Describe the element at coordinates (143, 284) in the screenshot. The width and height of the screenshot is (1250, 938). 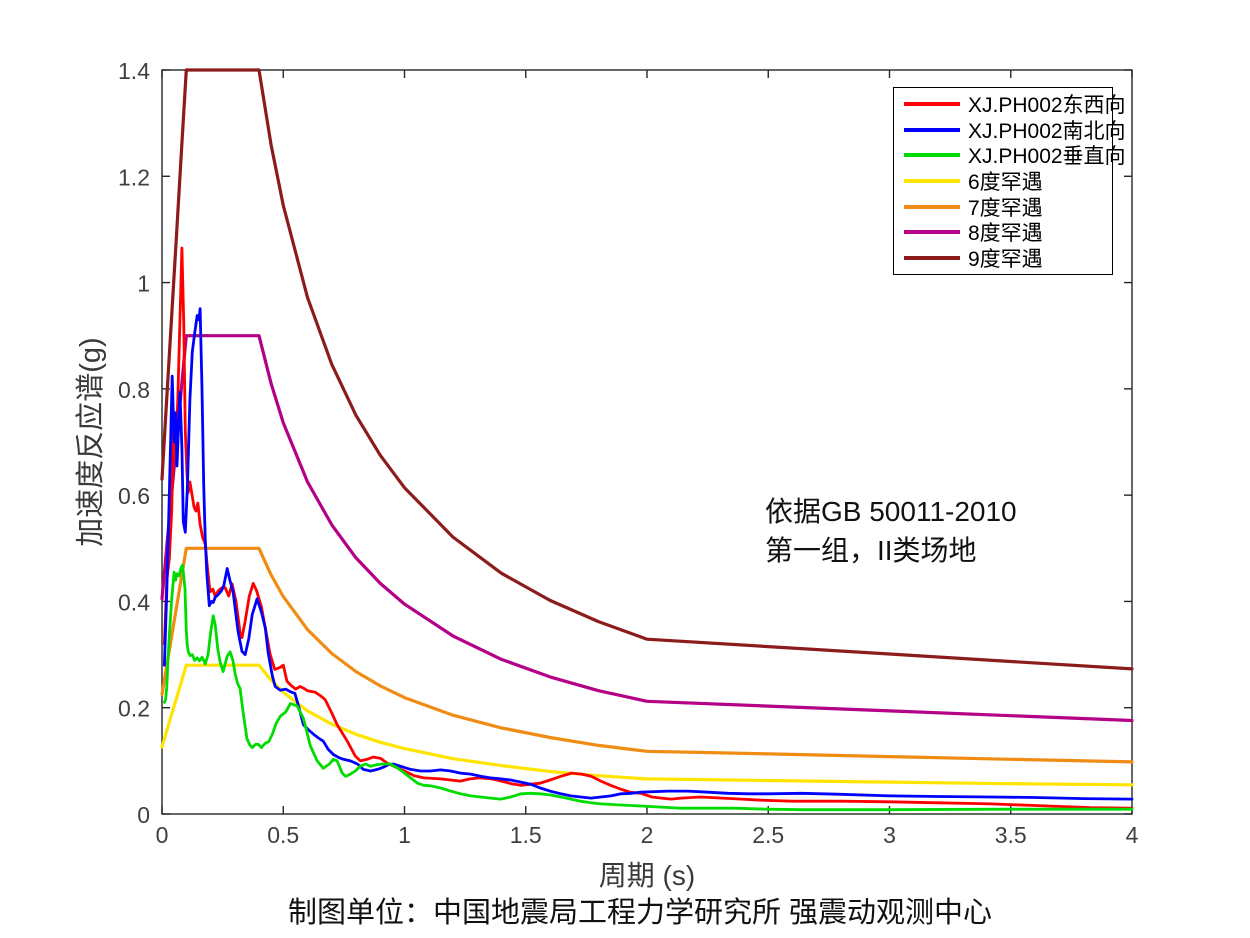
I see `y-tick-label: 1` at that location.